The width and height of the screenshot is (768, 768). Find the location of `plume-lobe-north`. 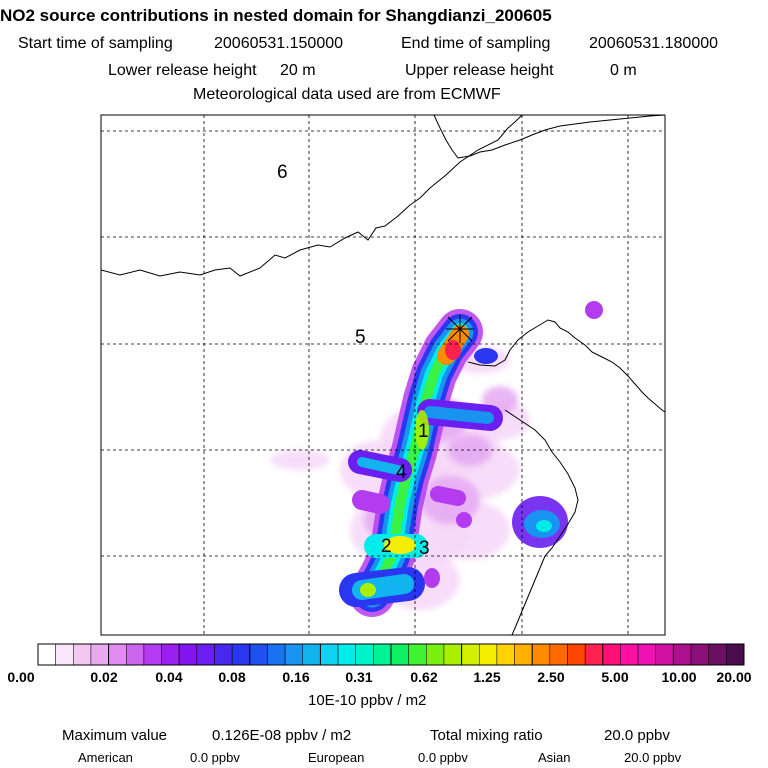

plume-lobe-north is located at coordinates (486, 356).